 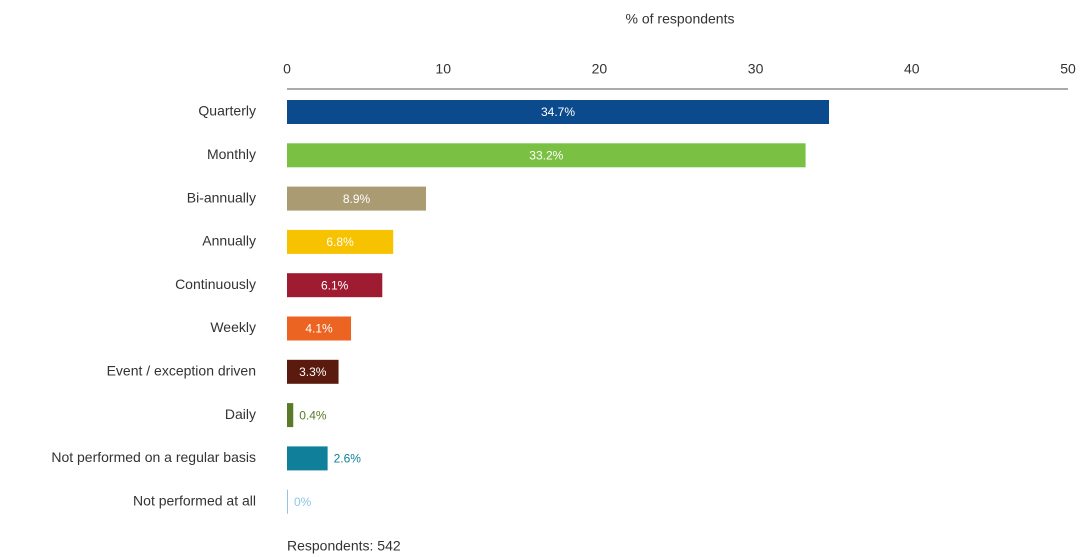 I want to click on value-label: 8.9%, so click(x=357, y=199).